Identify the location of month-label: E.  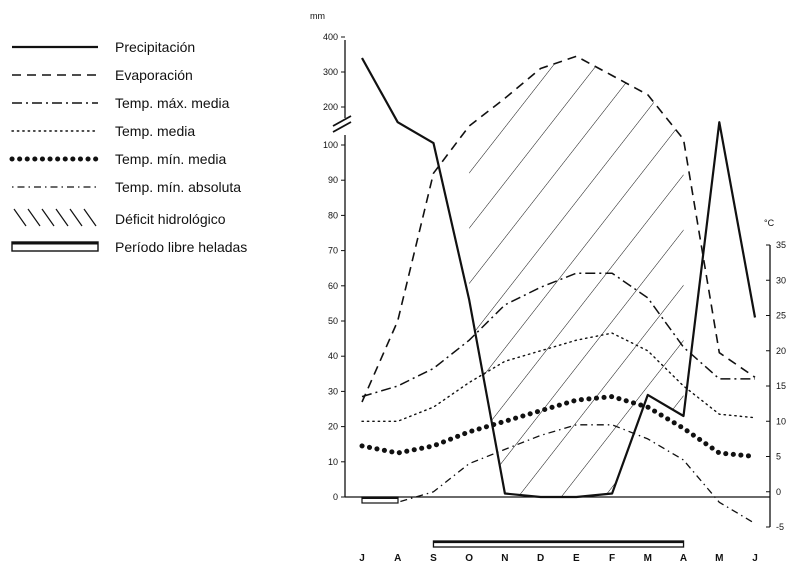
(576, 558).